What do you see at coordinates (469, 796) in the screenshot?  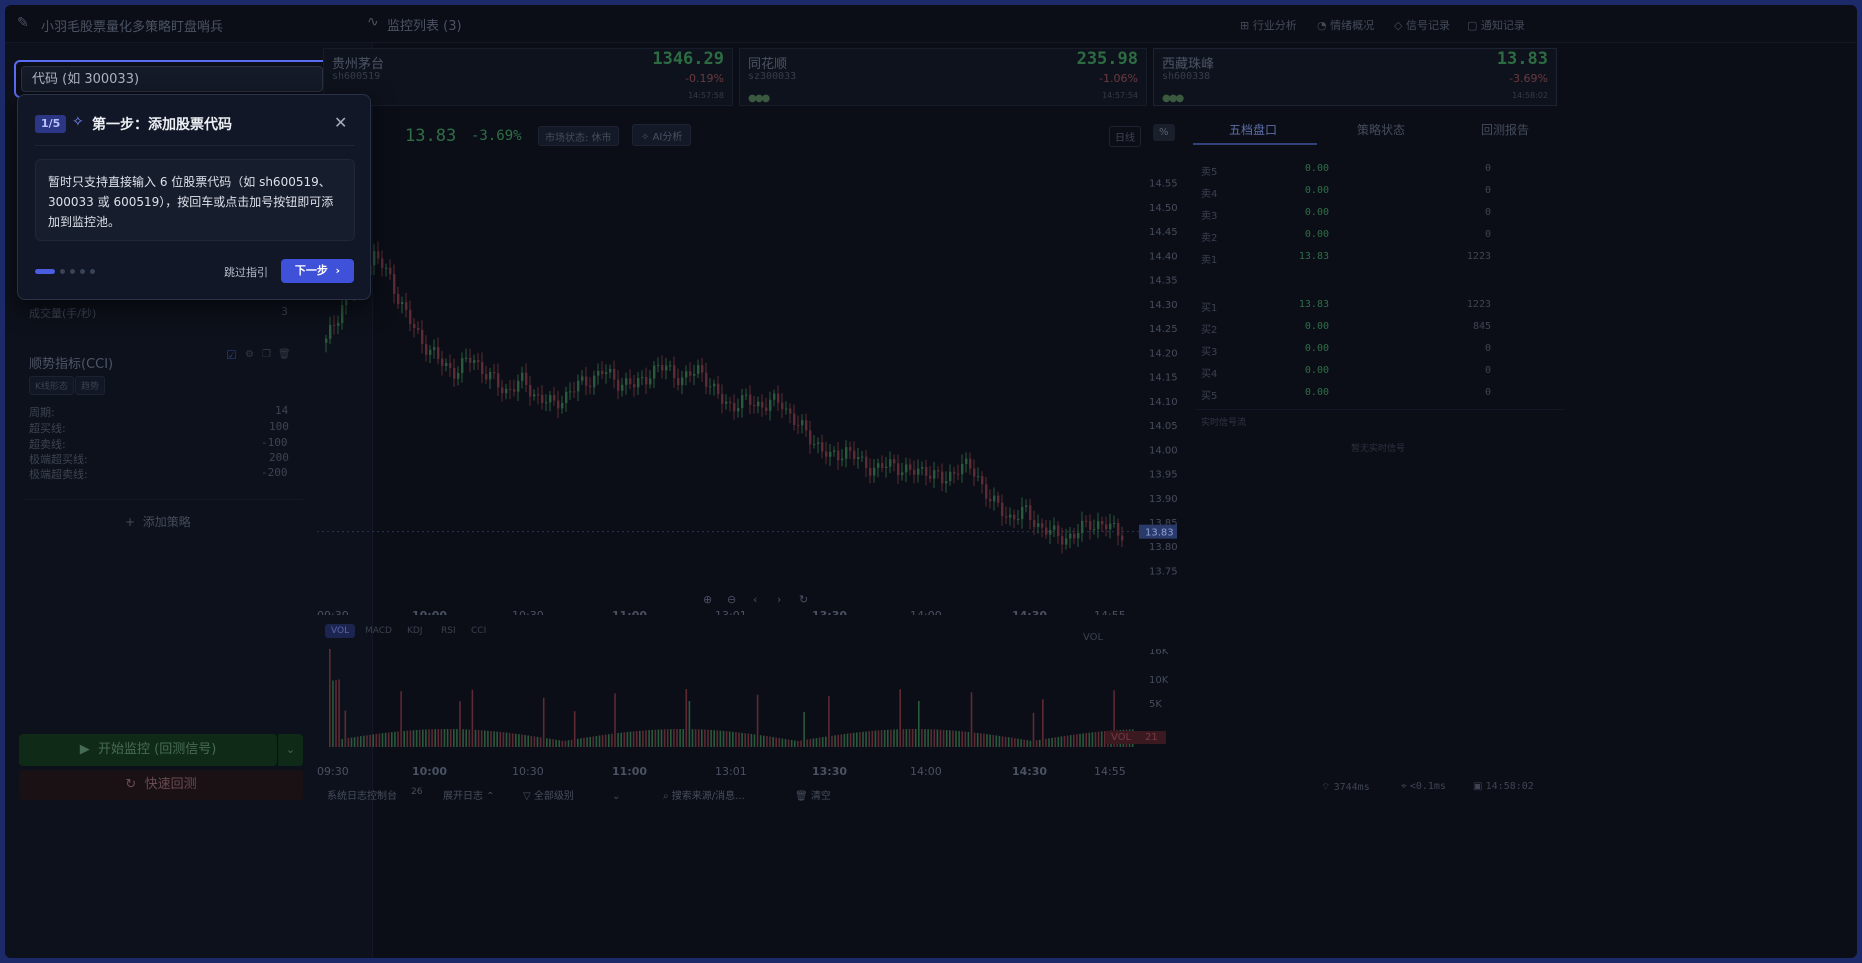 I see `expand-log-button: 展开日志 ⌃` at bounding box center [469, 796].